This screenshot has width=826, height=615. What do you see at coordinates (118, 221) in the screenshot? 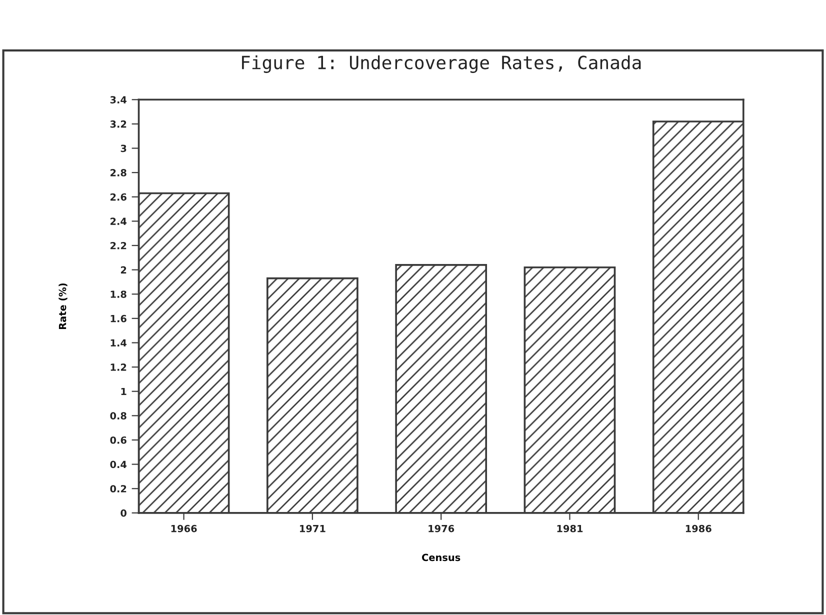
I see `y-tick-label: 2.4` at bounding box center [118, 221].